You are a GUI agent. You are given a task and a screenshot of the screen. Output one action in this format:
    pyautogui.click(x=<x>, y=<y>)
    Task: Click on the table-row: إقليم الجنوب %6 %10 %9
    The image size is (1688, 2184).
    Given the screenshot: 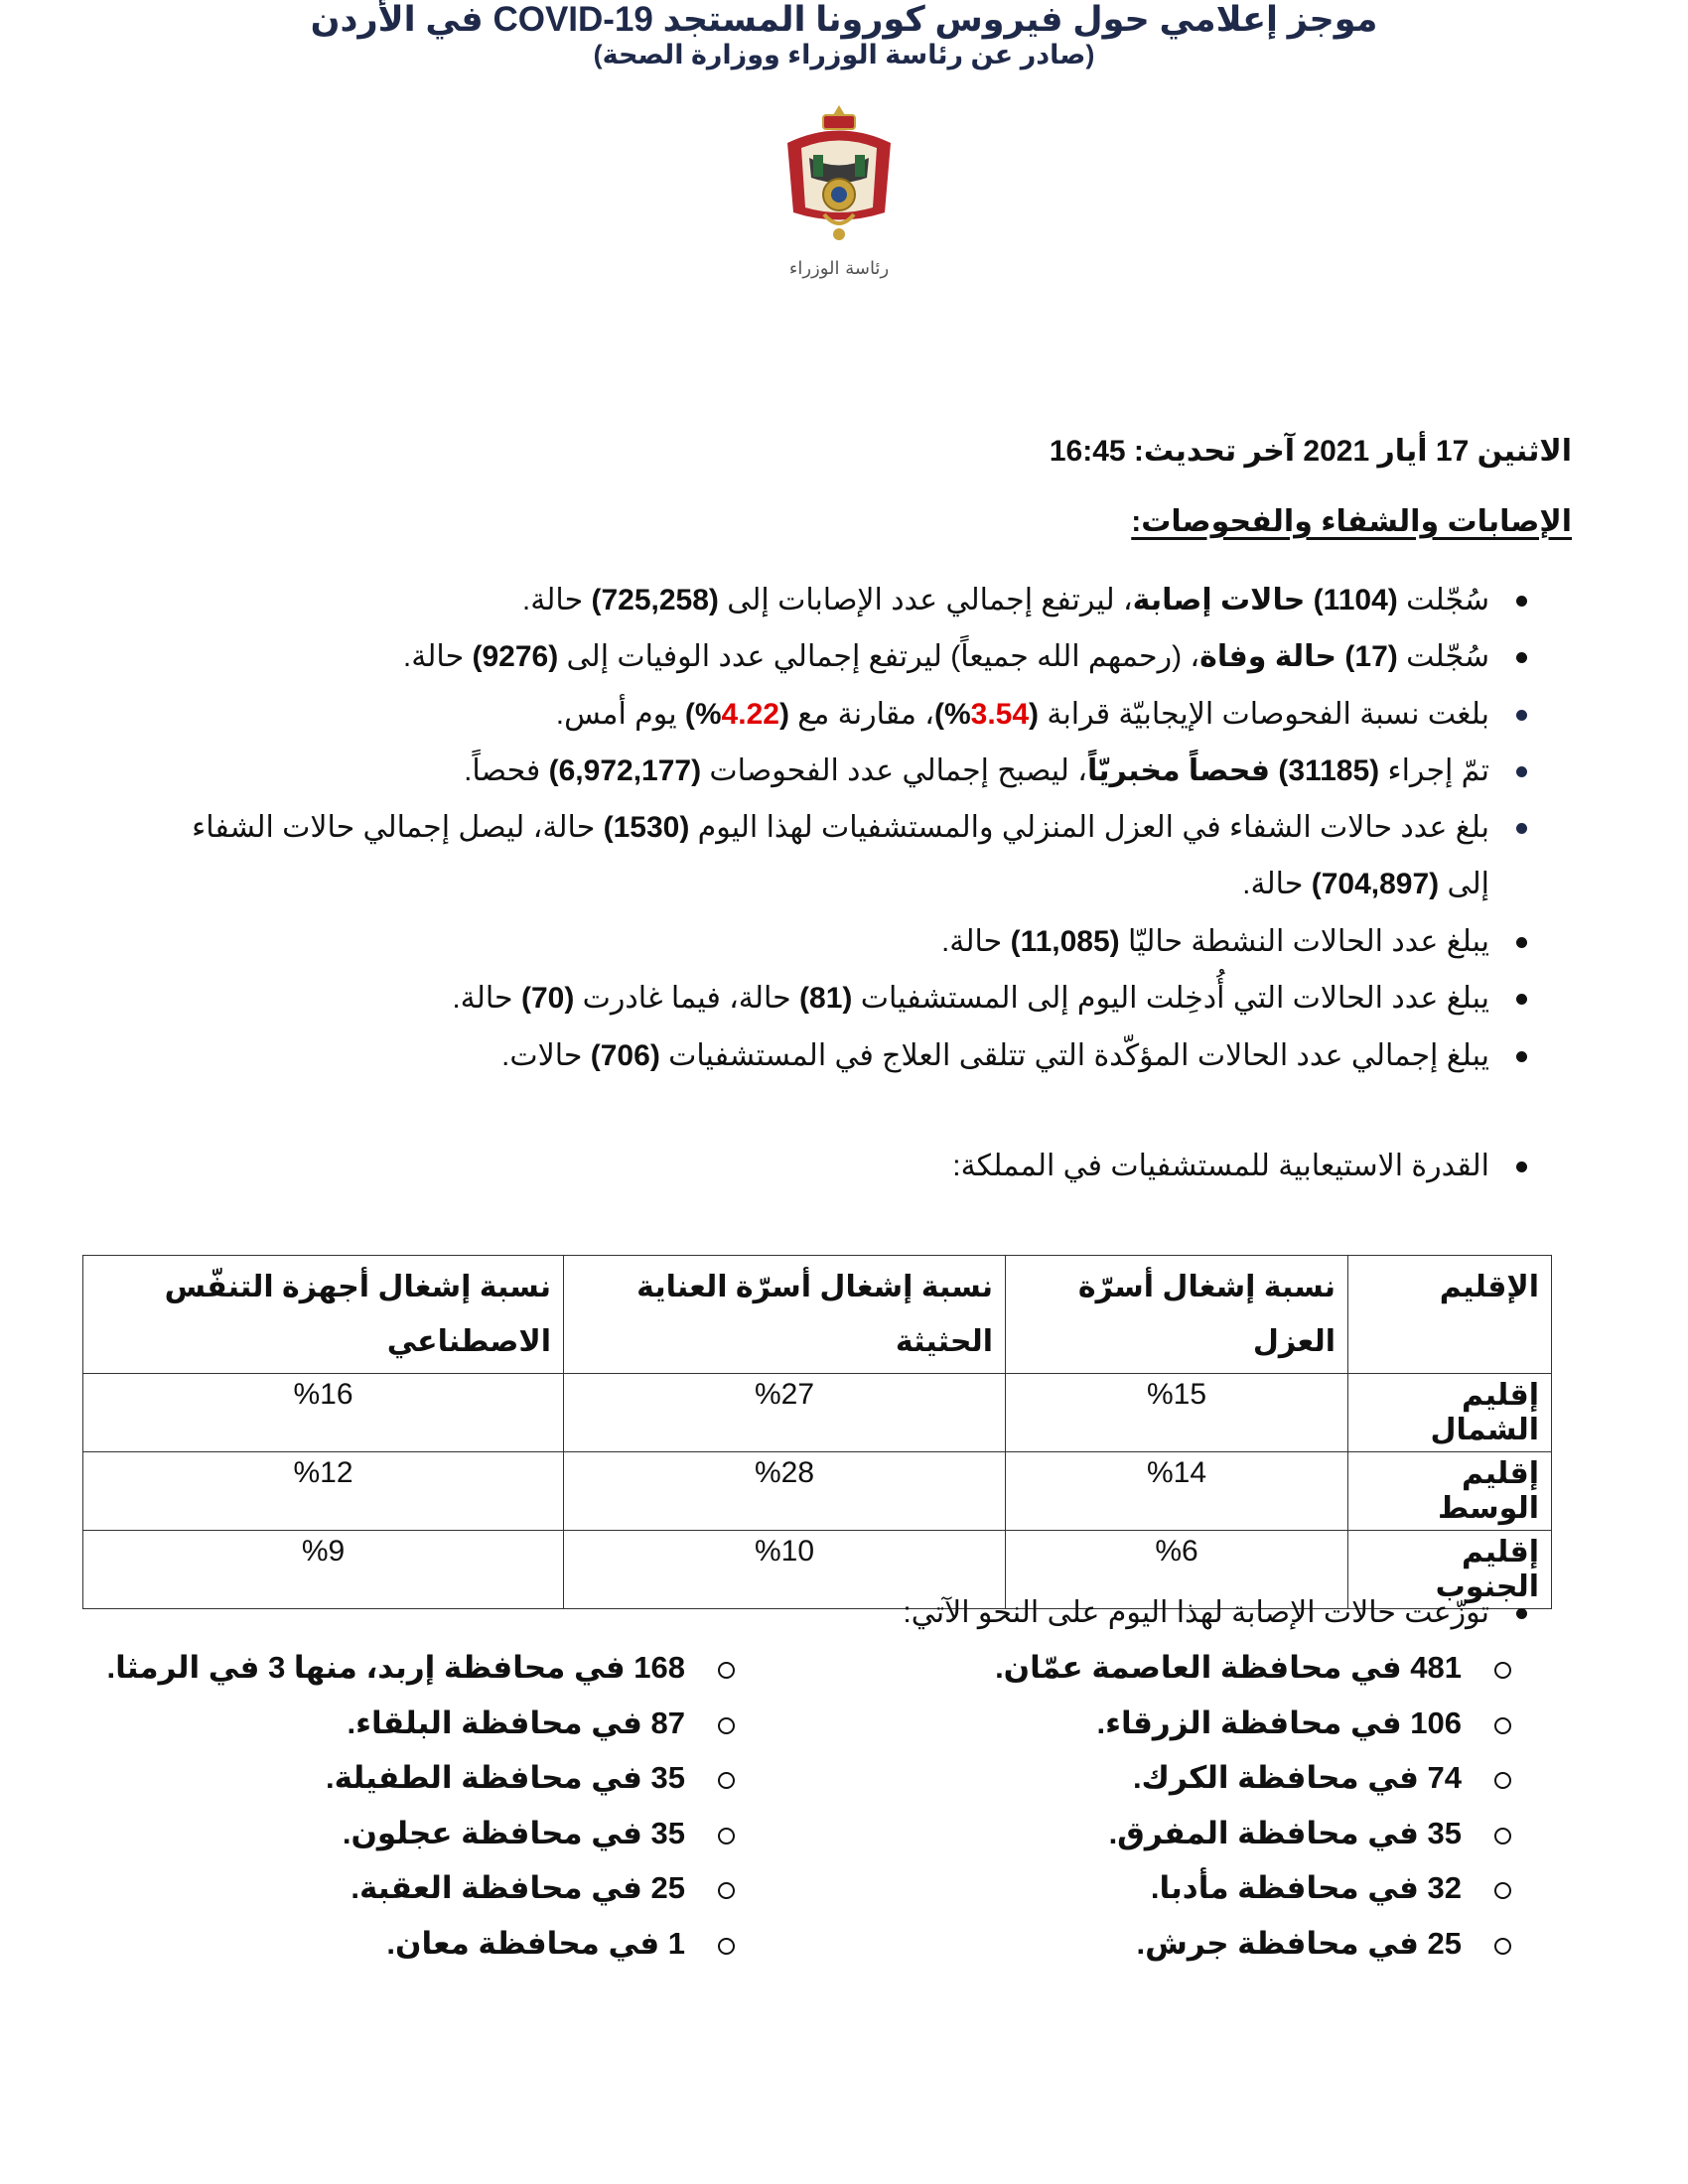 What is the action you would take?
    pyautogui.click(x=817, y=1569)
    